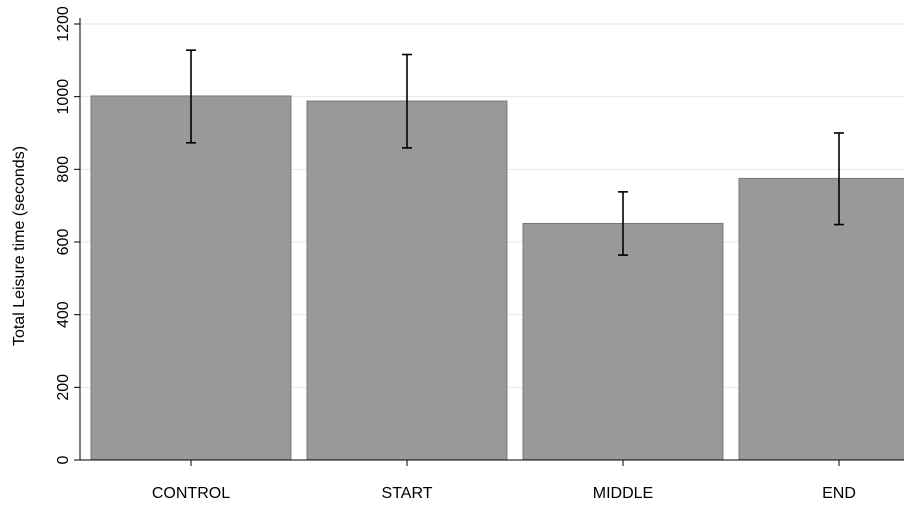 The image size is (904, 508). I want to click on x-tick-label-end: END, so click(839, 493).